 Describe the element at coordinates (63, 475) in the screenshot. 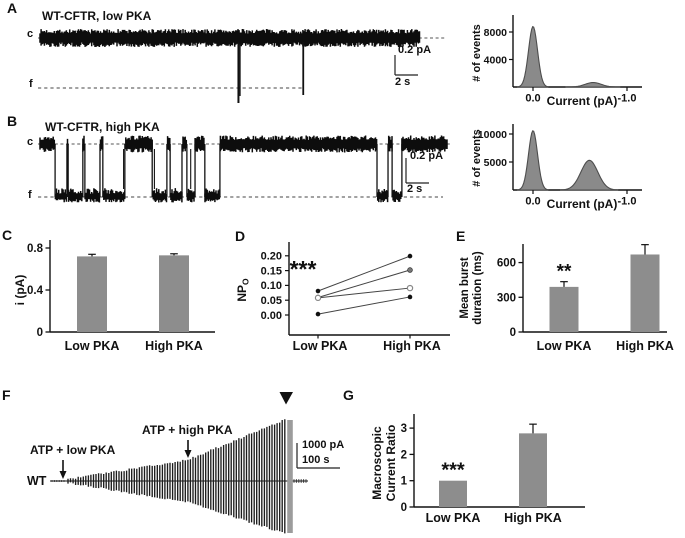

I see `arrowhead-low-pka` at that location.